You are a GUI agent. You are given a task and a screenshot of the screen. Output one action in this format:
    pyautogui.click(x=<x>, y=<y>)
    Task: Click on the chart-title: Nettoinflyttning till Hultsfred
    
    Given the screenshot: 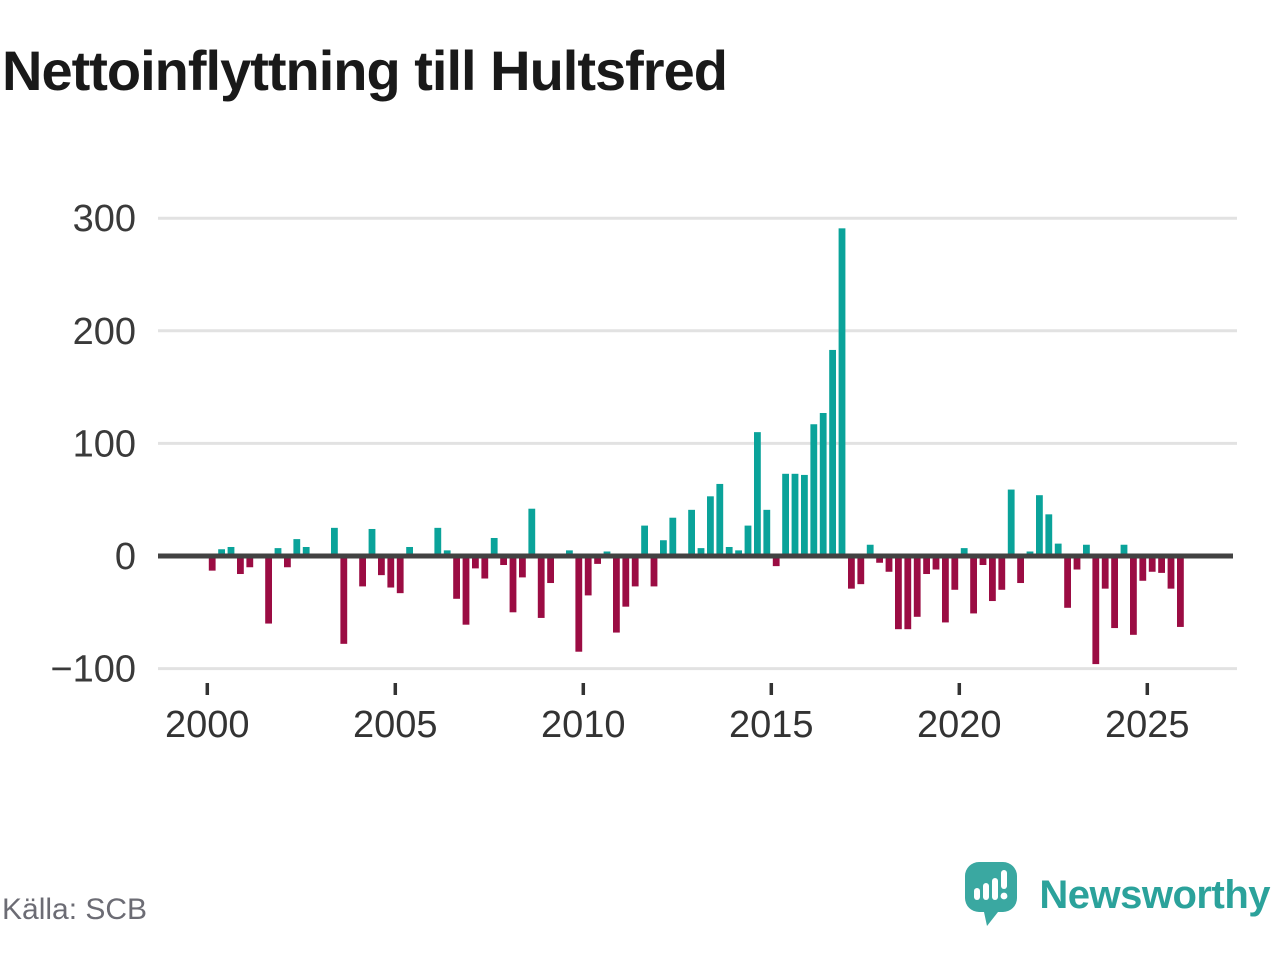 What is the action you would take?
    pyautogui.click(x=365, y=70)
    